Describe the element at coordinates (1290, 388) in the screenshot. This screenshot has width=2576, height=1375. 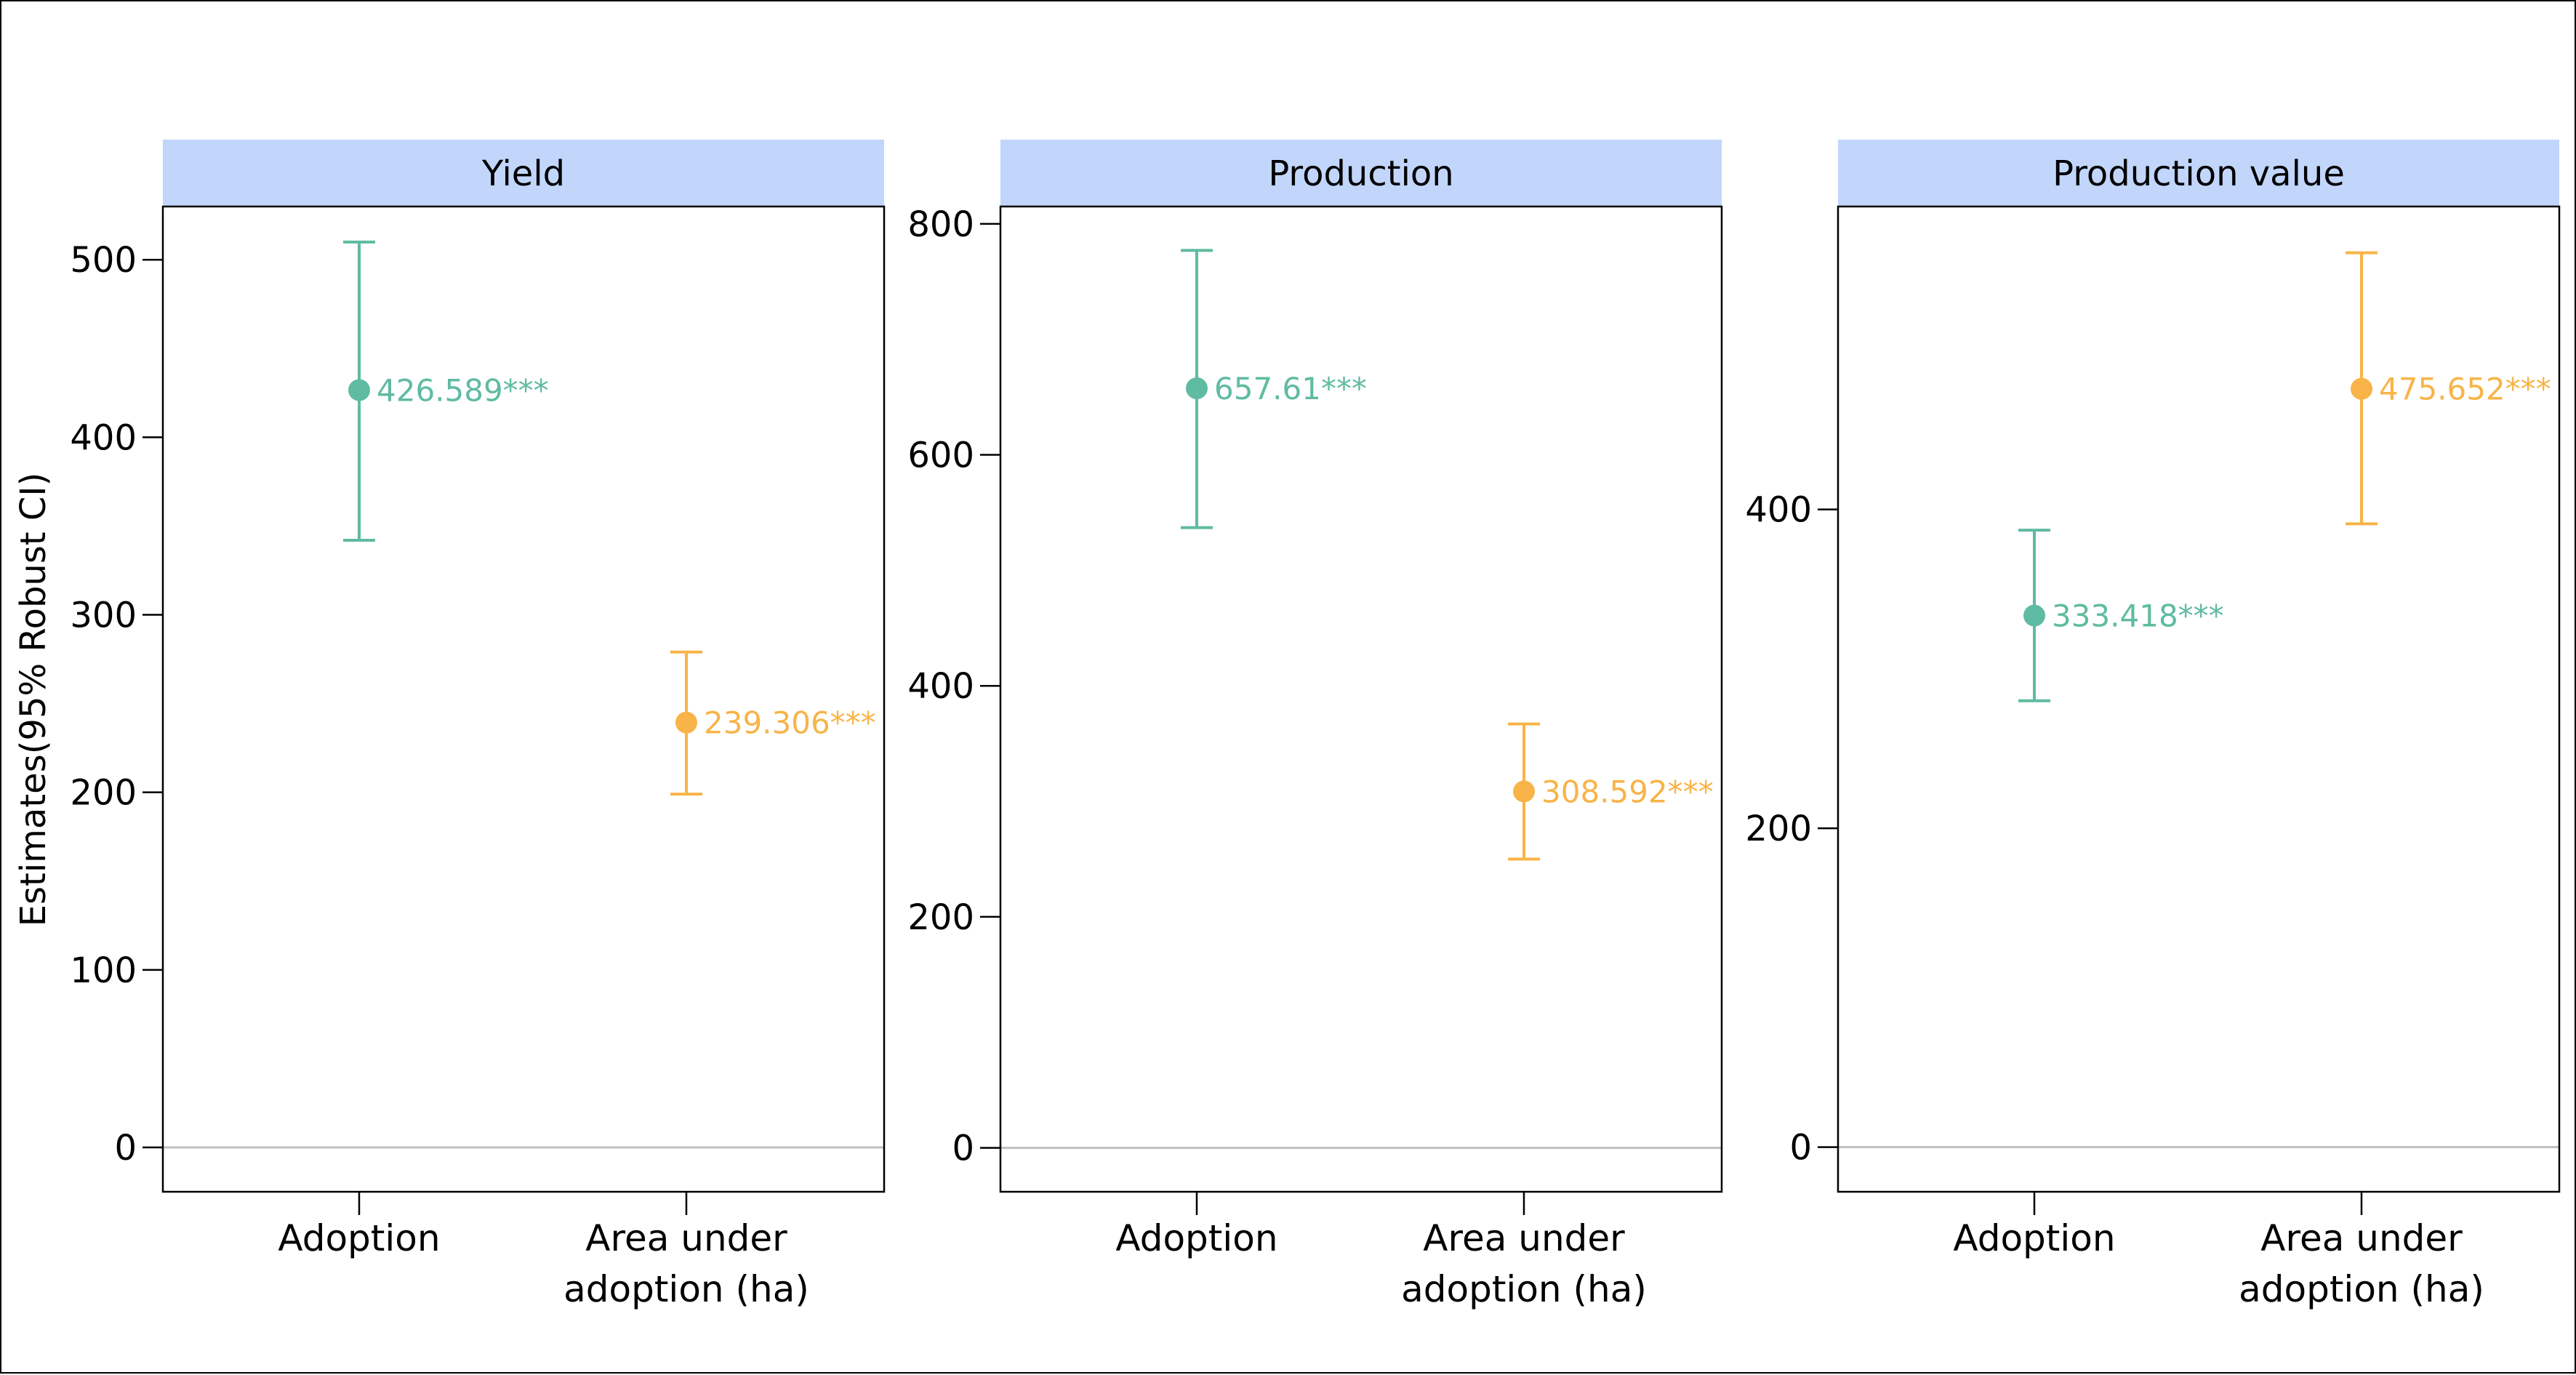
I see `data-label-1-0: 657.61***` at that location.